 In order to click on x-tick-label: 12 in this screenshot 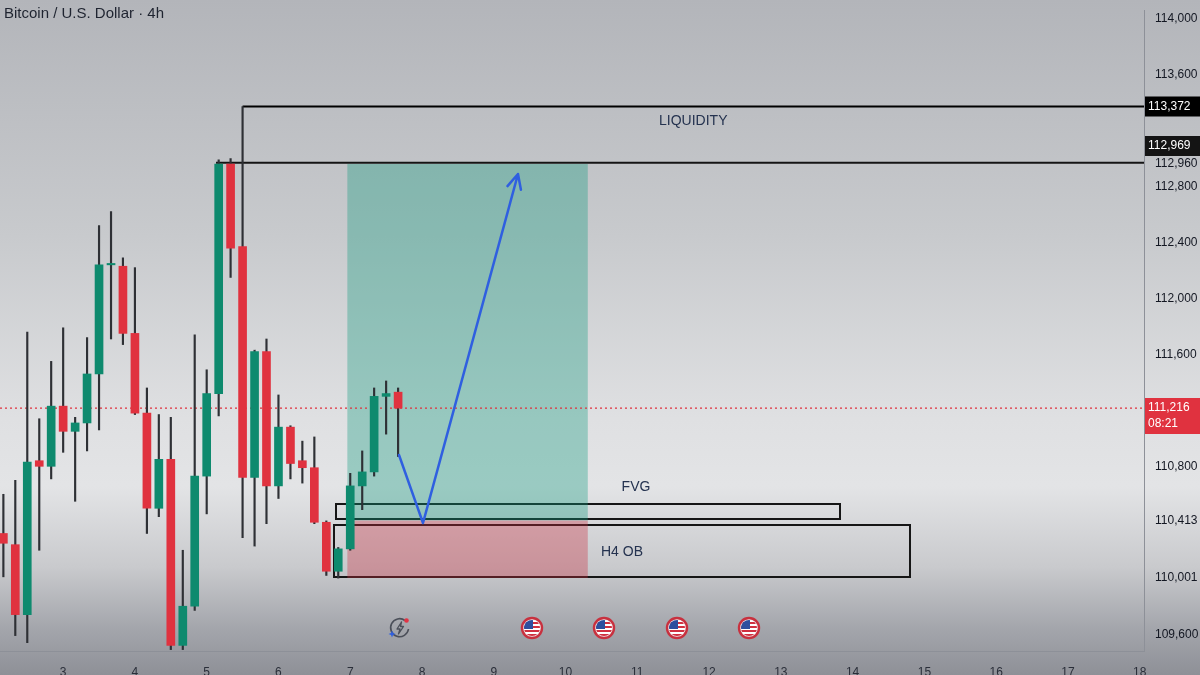, I will do `click(709, 669)`.